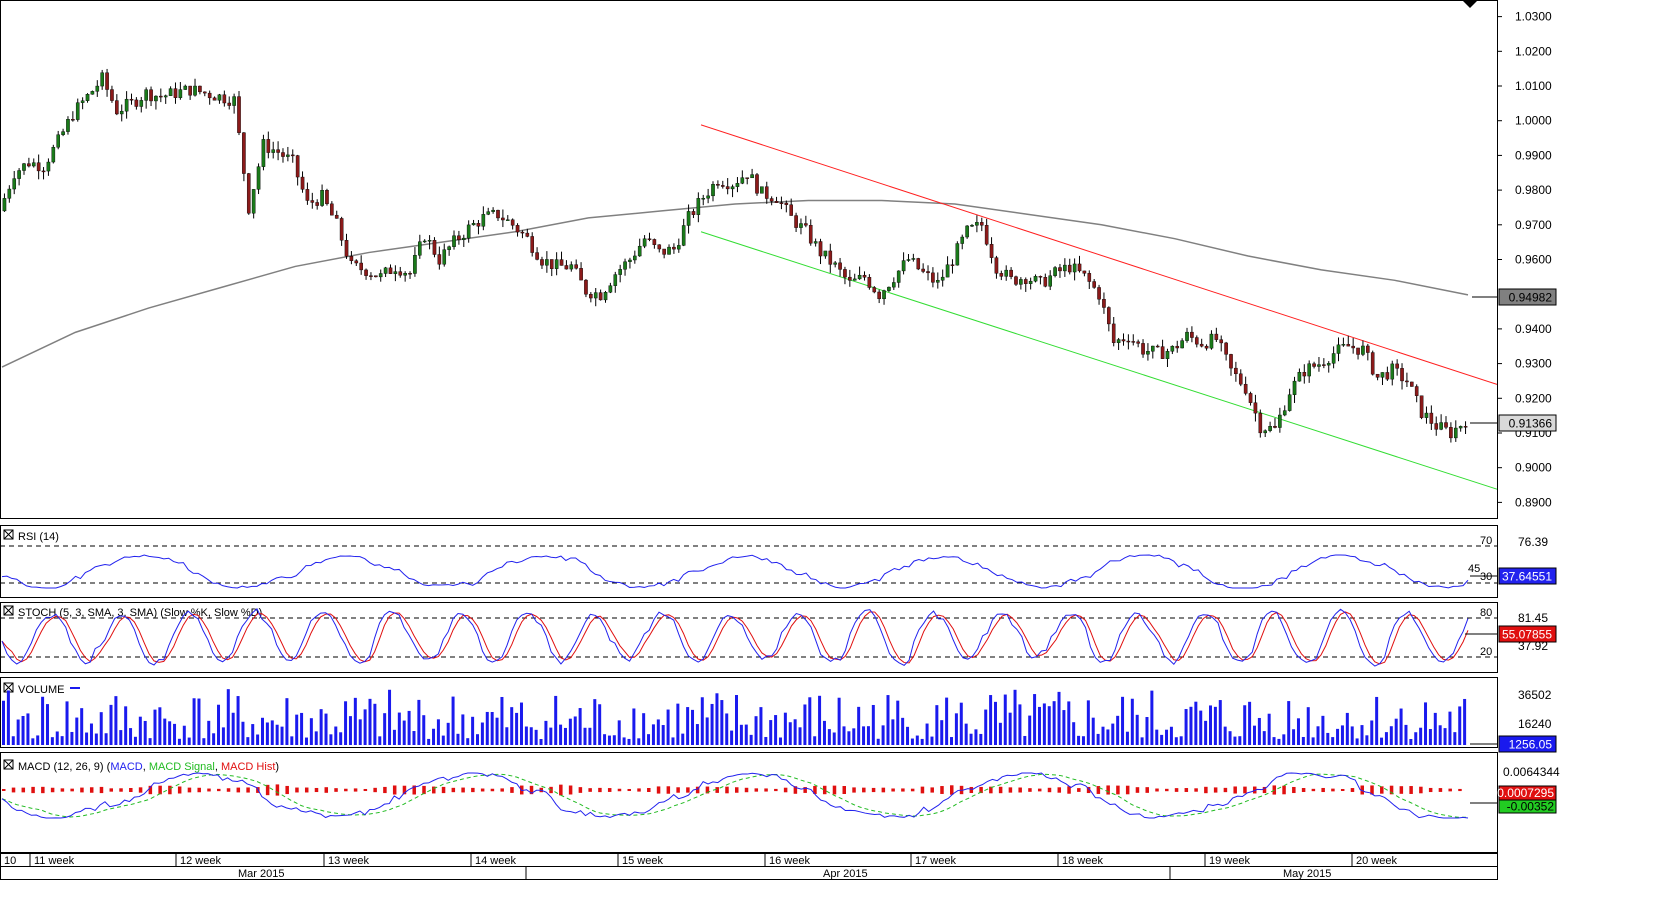 The width and height of the screenshot is (1655, 897). What do you see at coordinates (1533, 51) in the screenshot?
I see `price-tick-label: 1.0200` at bounding box center [1533, 51].